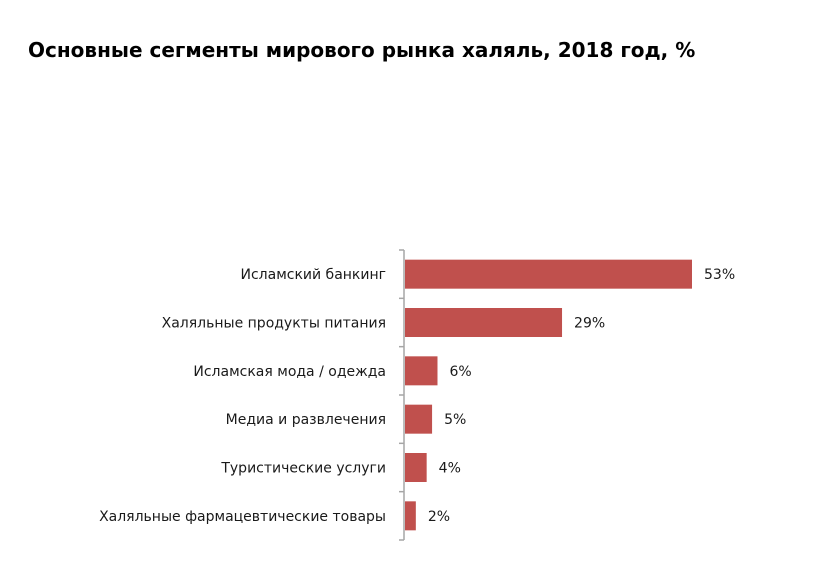 Image resolution: width=819 pixels, height=565 pixels. I want to click on data-label: 5%, so click(455, 420).